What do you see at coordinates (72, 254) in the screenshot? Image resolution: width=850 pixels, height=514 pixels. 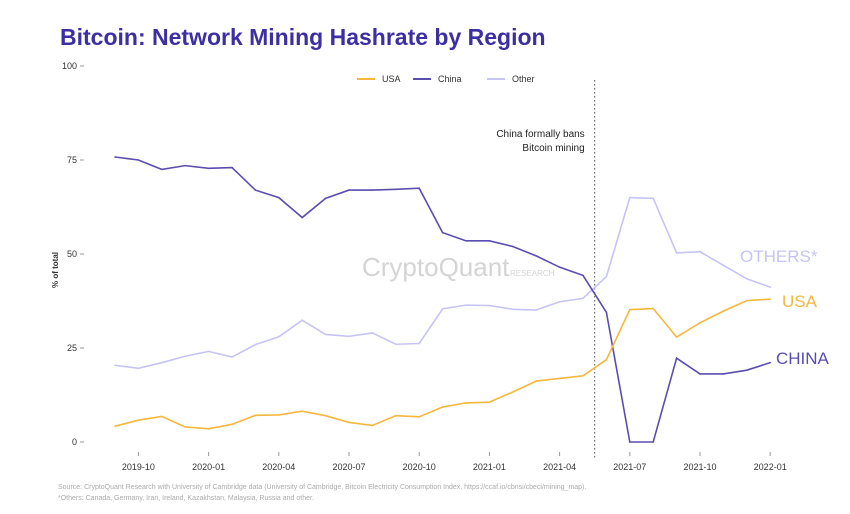 I see `y-tick-label: 50` at bounding box center [72, 254].